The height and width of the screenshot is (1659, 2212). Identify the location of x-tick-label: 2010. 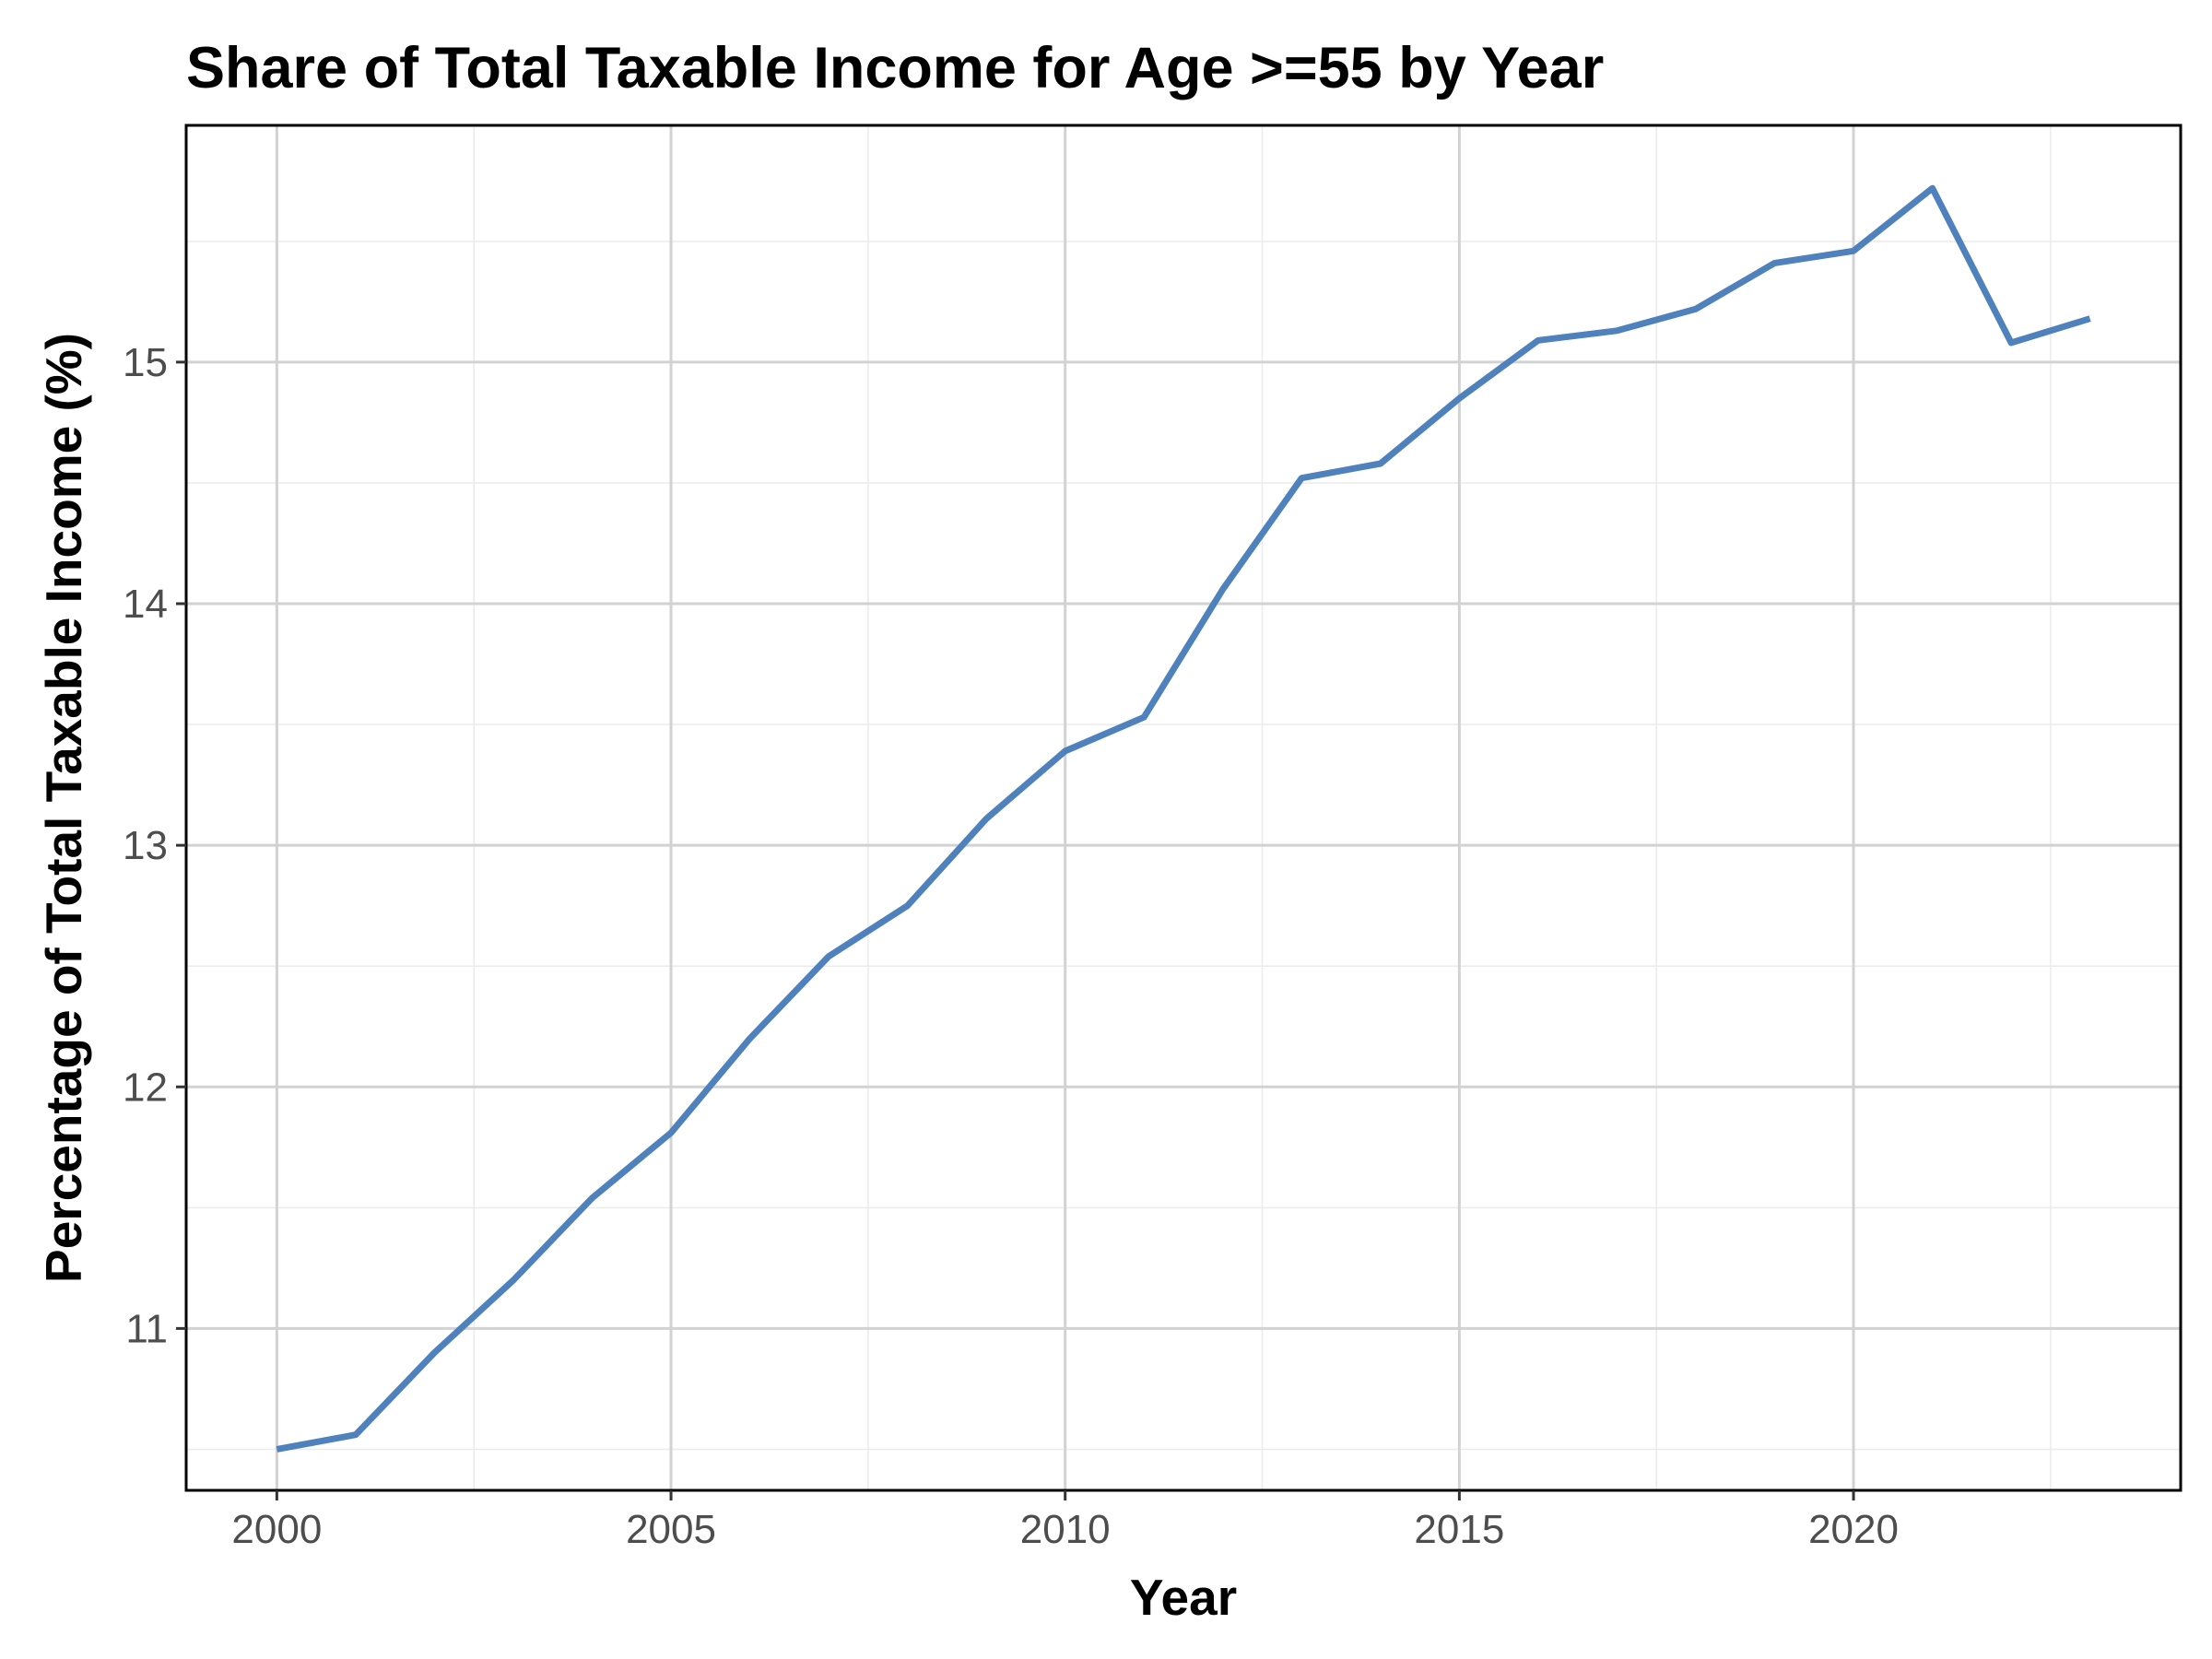
(1065, 1529).